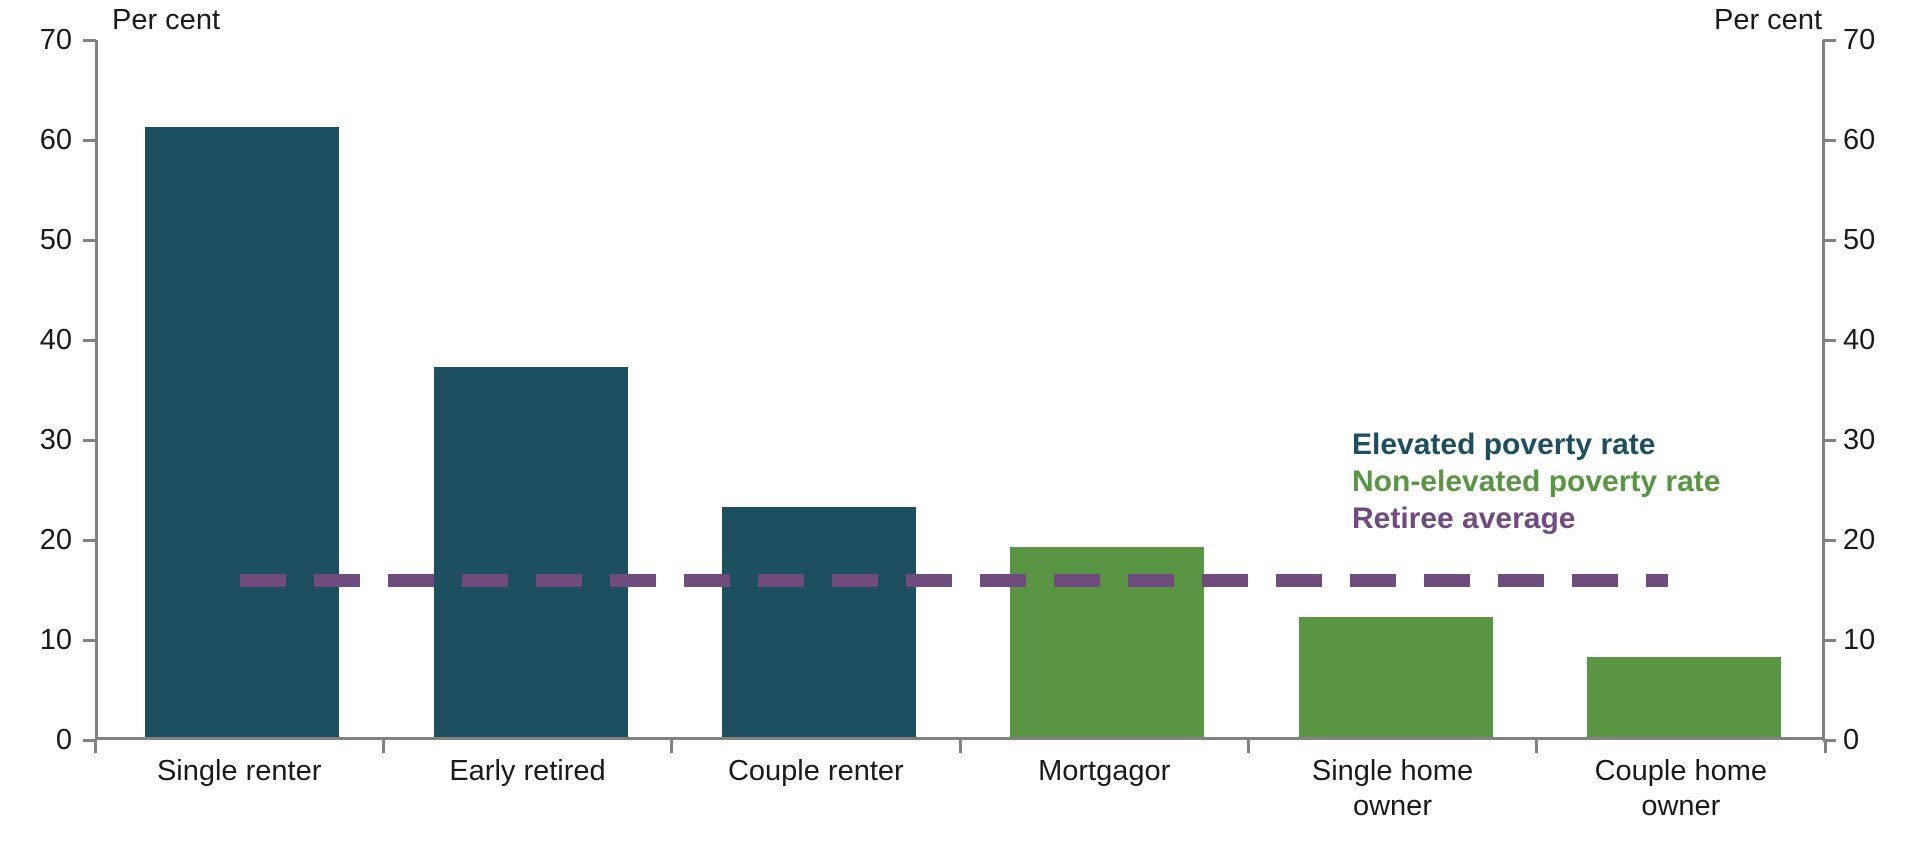  I want to click on y-axis-title-left: Per cent, so click(166, 20).